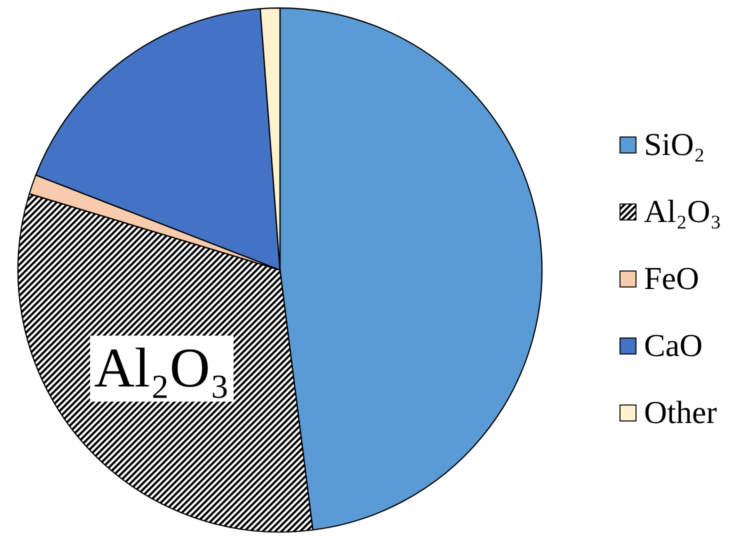 Image resolution: width=738 pixels, height=540 pixels. What do you see at coordinates (683, 211) in the screenshot?
I see `legend-label: Al₂O₃` at bounding box center [683, 211].